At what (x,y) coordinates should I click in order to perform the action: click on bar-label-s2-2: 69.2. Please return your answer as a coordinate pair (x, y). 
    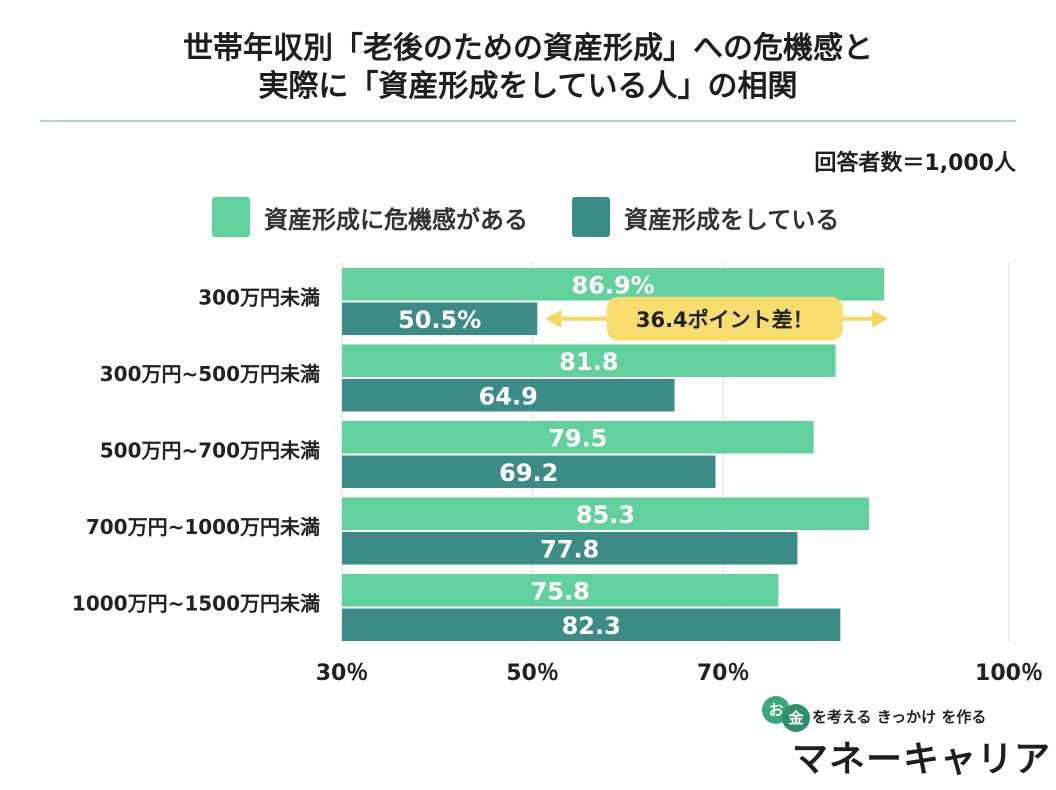
    Looking at the image, I should click on (528, 473).